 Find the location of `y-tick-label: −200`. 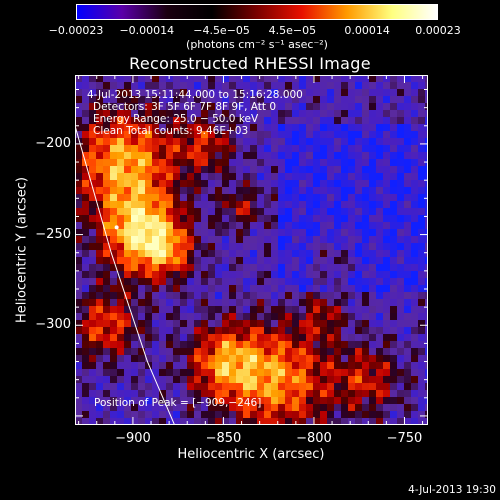

y-tick-label: −200 is located at coordinates (53, 143).